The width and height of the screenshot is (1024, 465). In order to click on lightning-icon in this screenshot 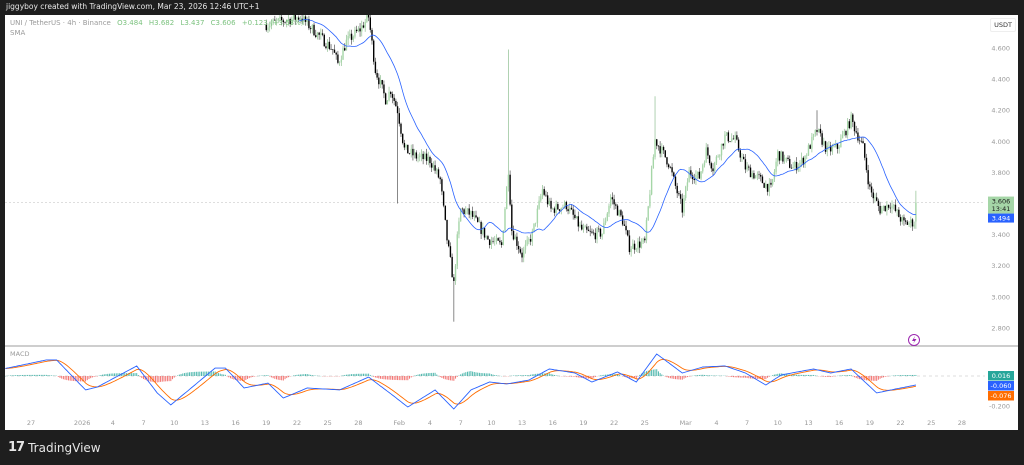, I will do `click(914, 340)`.